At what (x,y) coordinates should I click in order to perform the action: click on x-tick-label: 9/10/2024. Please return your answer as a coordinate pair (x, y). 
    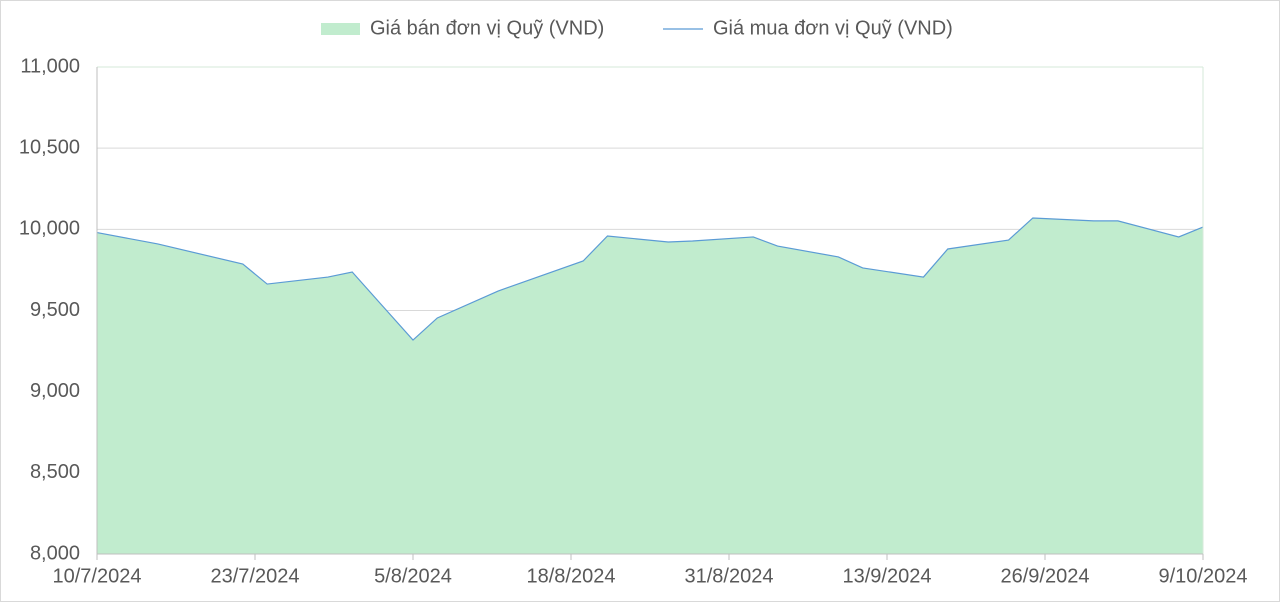
    Looking at the image, I should click on (1203, 576).